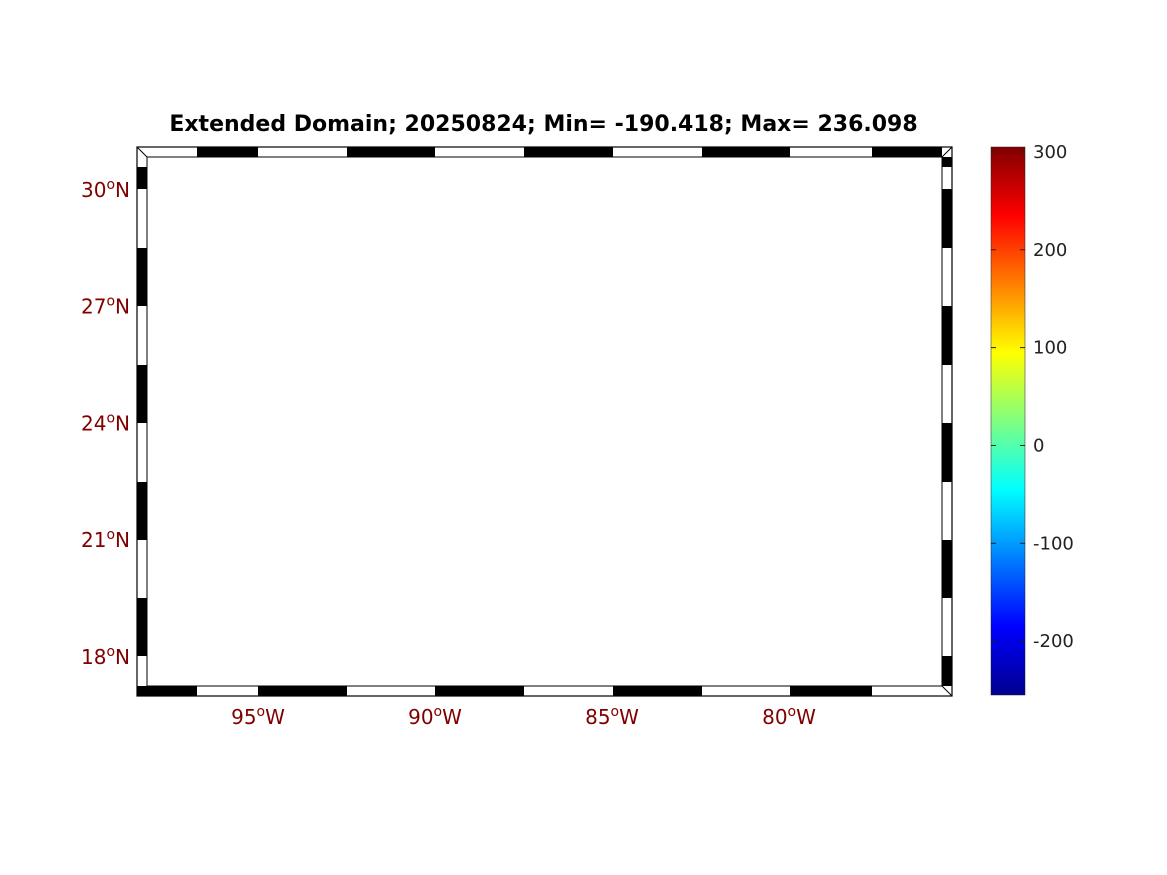 This screenshot has width=1167, height=875. I want to click on latitude-tick-label: 27oN, so click(105, 306).